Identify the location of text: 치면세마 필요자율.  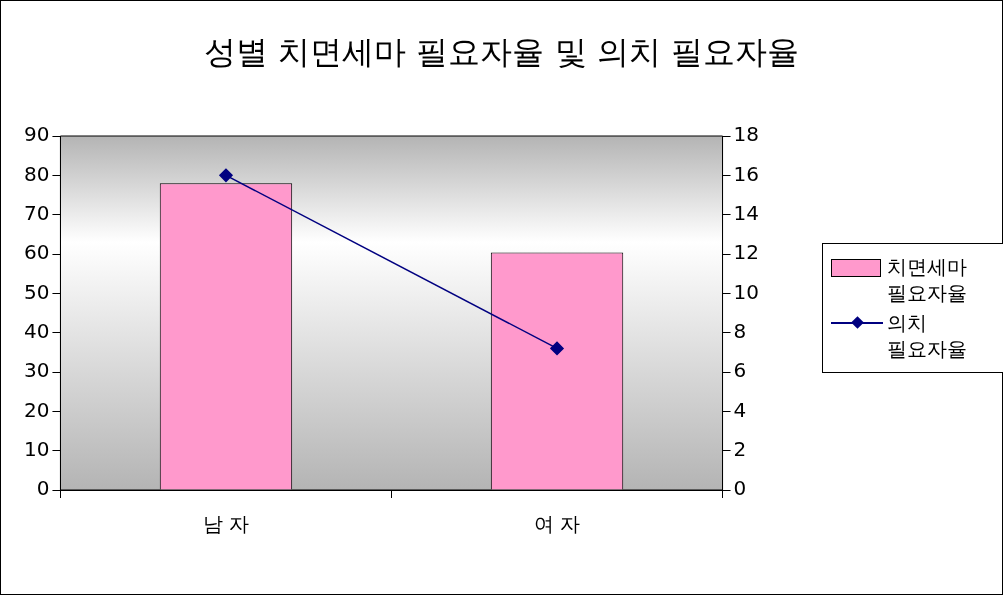
(927, 280).